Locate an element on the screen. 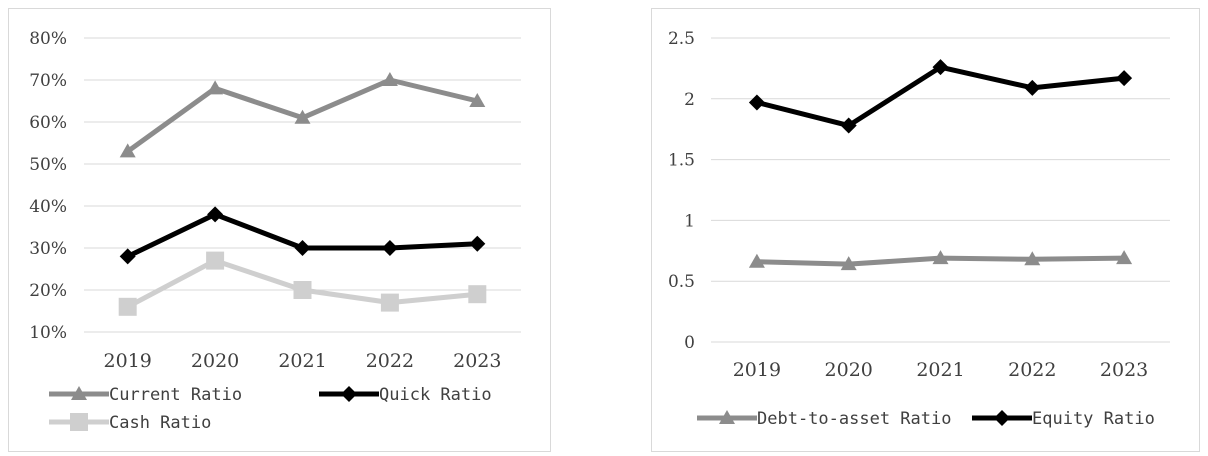  y-tick-label: 20% is located at coordinates (48, 291).